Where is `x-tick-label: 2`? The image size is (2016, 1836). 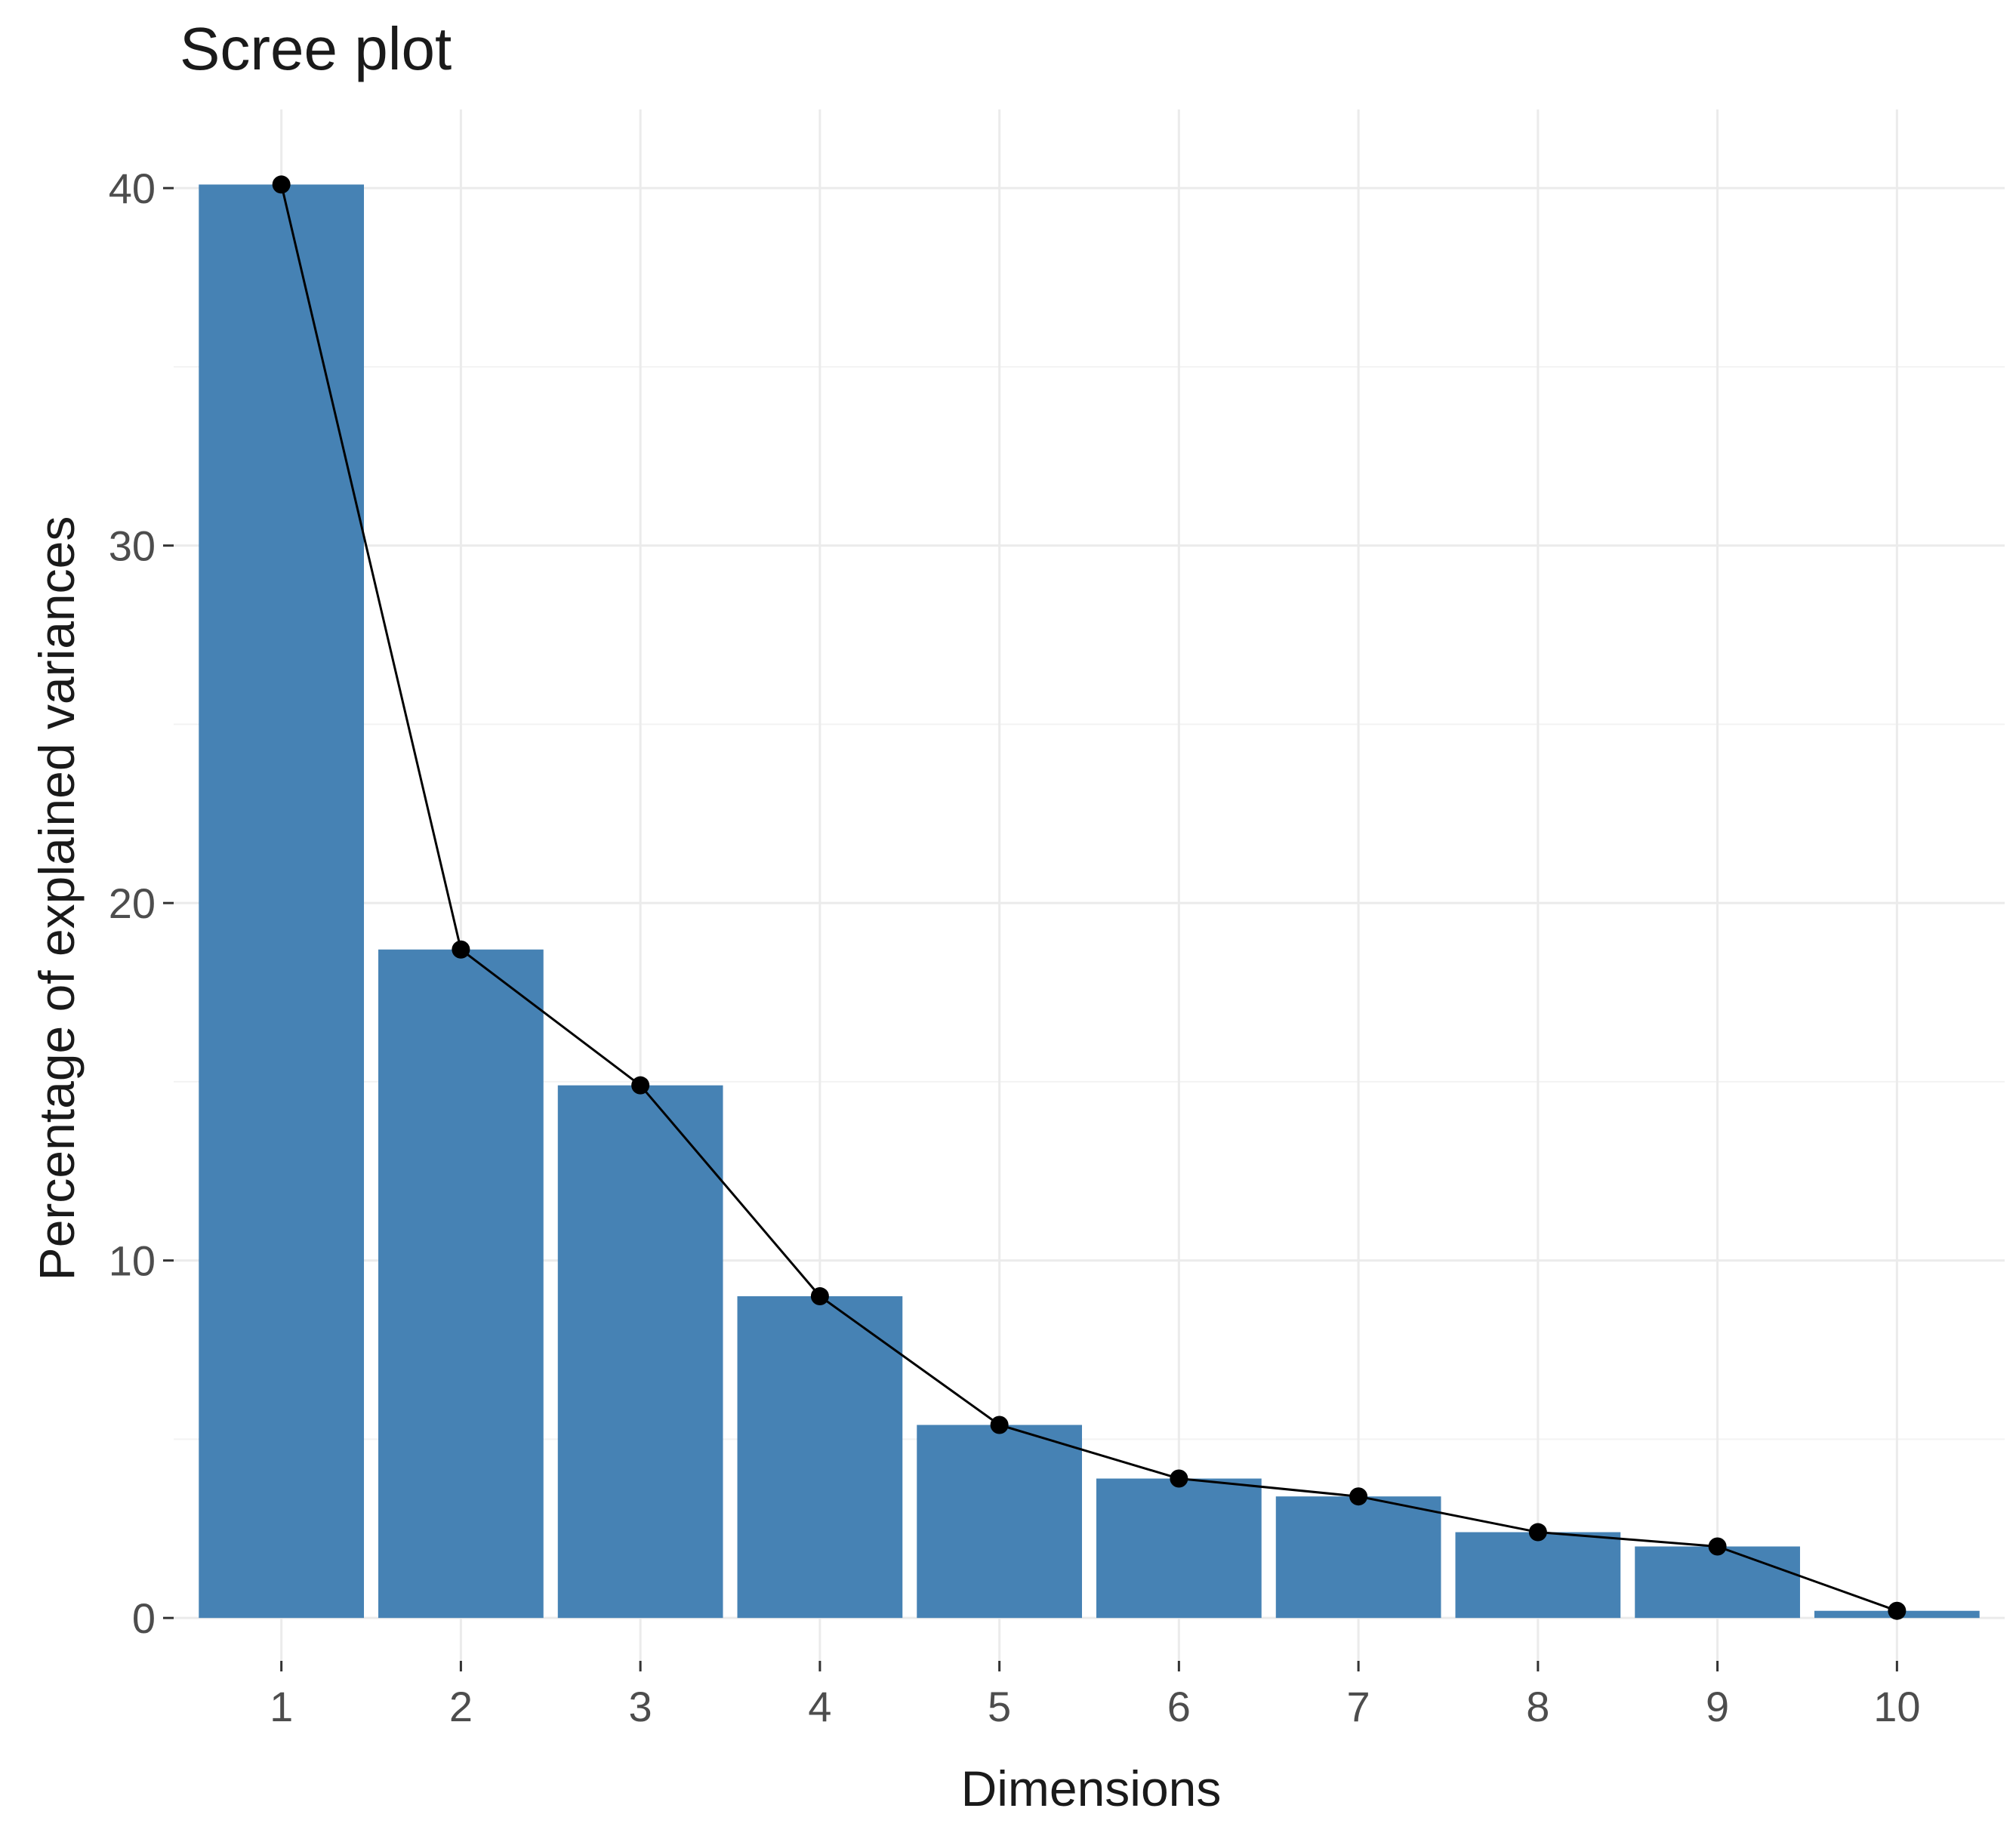
x-tick-label: 2 is located at coordinates (461, 1706).